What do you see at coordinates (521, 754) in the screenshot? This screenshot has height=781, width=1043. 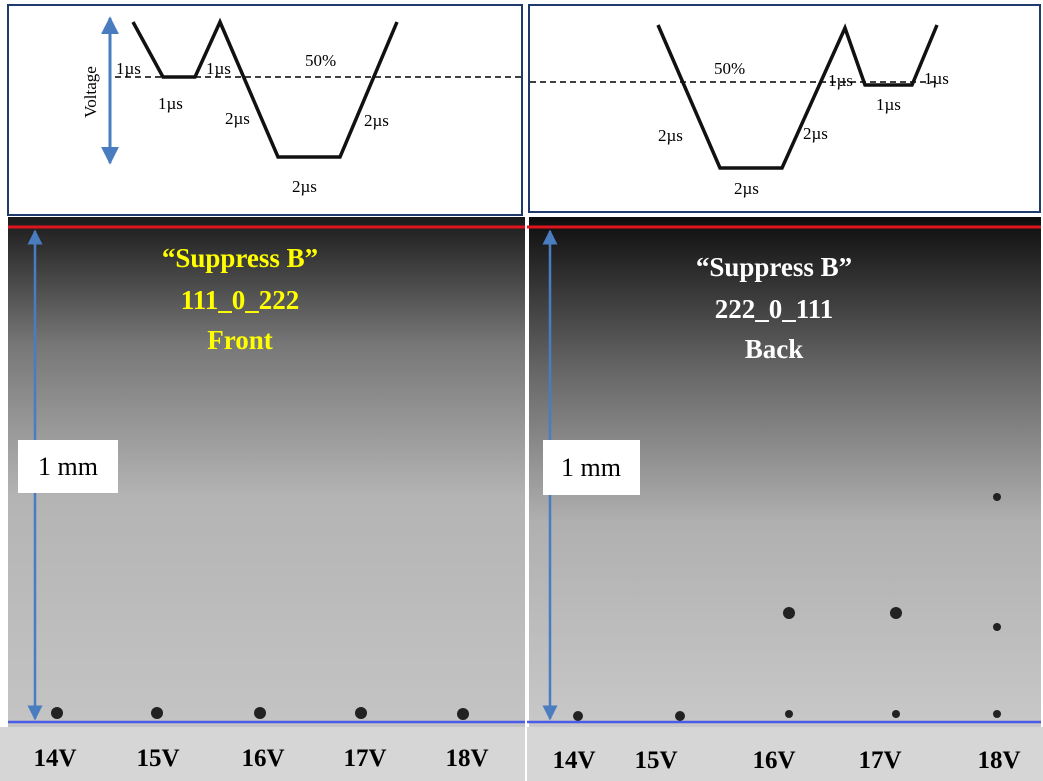 I see `label-strip` at bounding box center [521, 754].